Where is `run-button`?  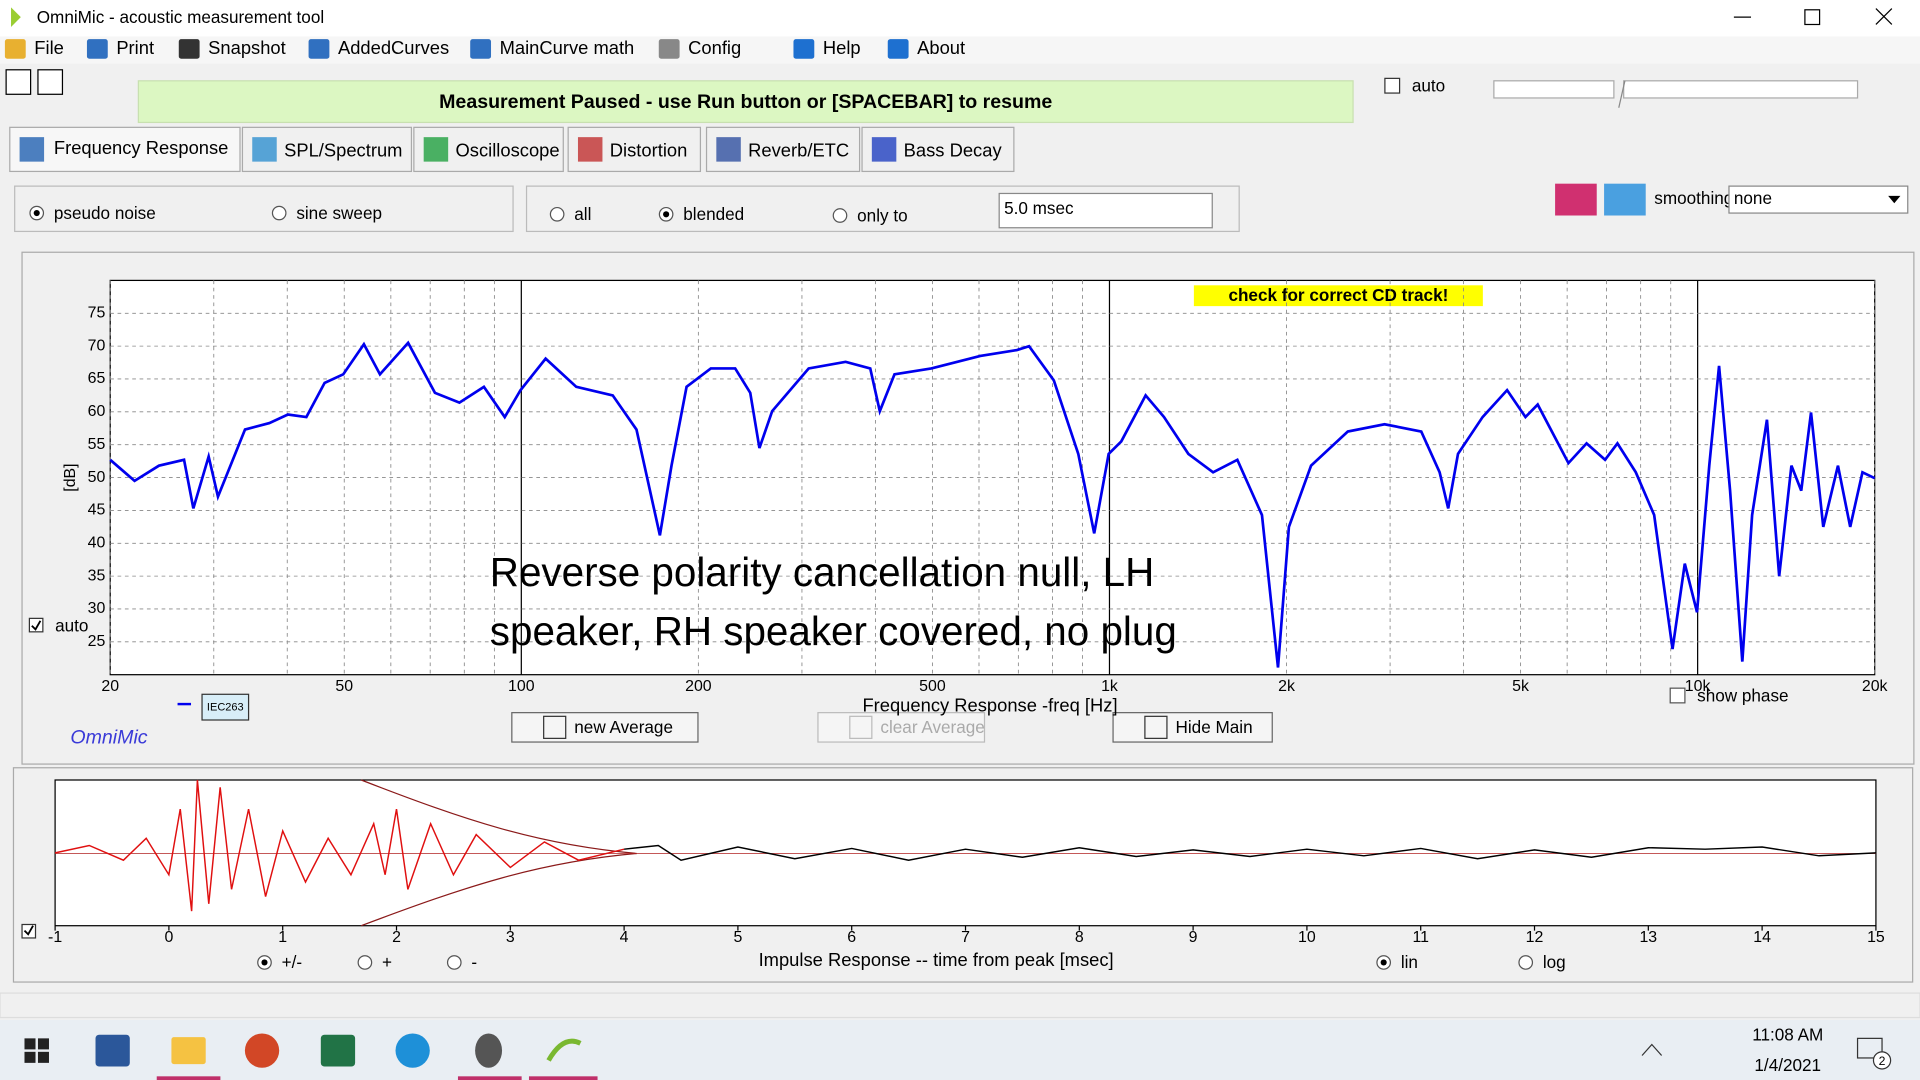
run-button is located at coordinates (50, 82).